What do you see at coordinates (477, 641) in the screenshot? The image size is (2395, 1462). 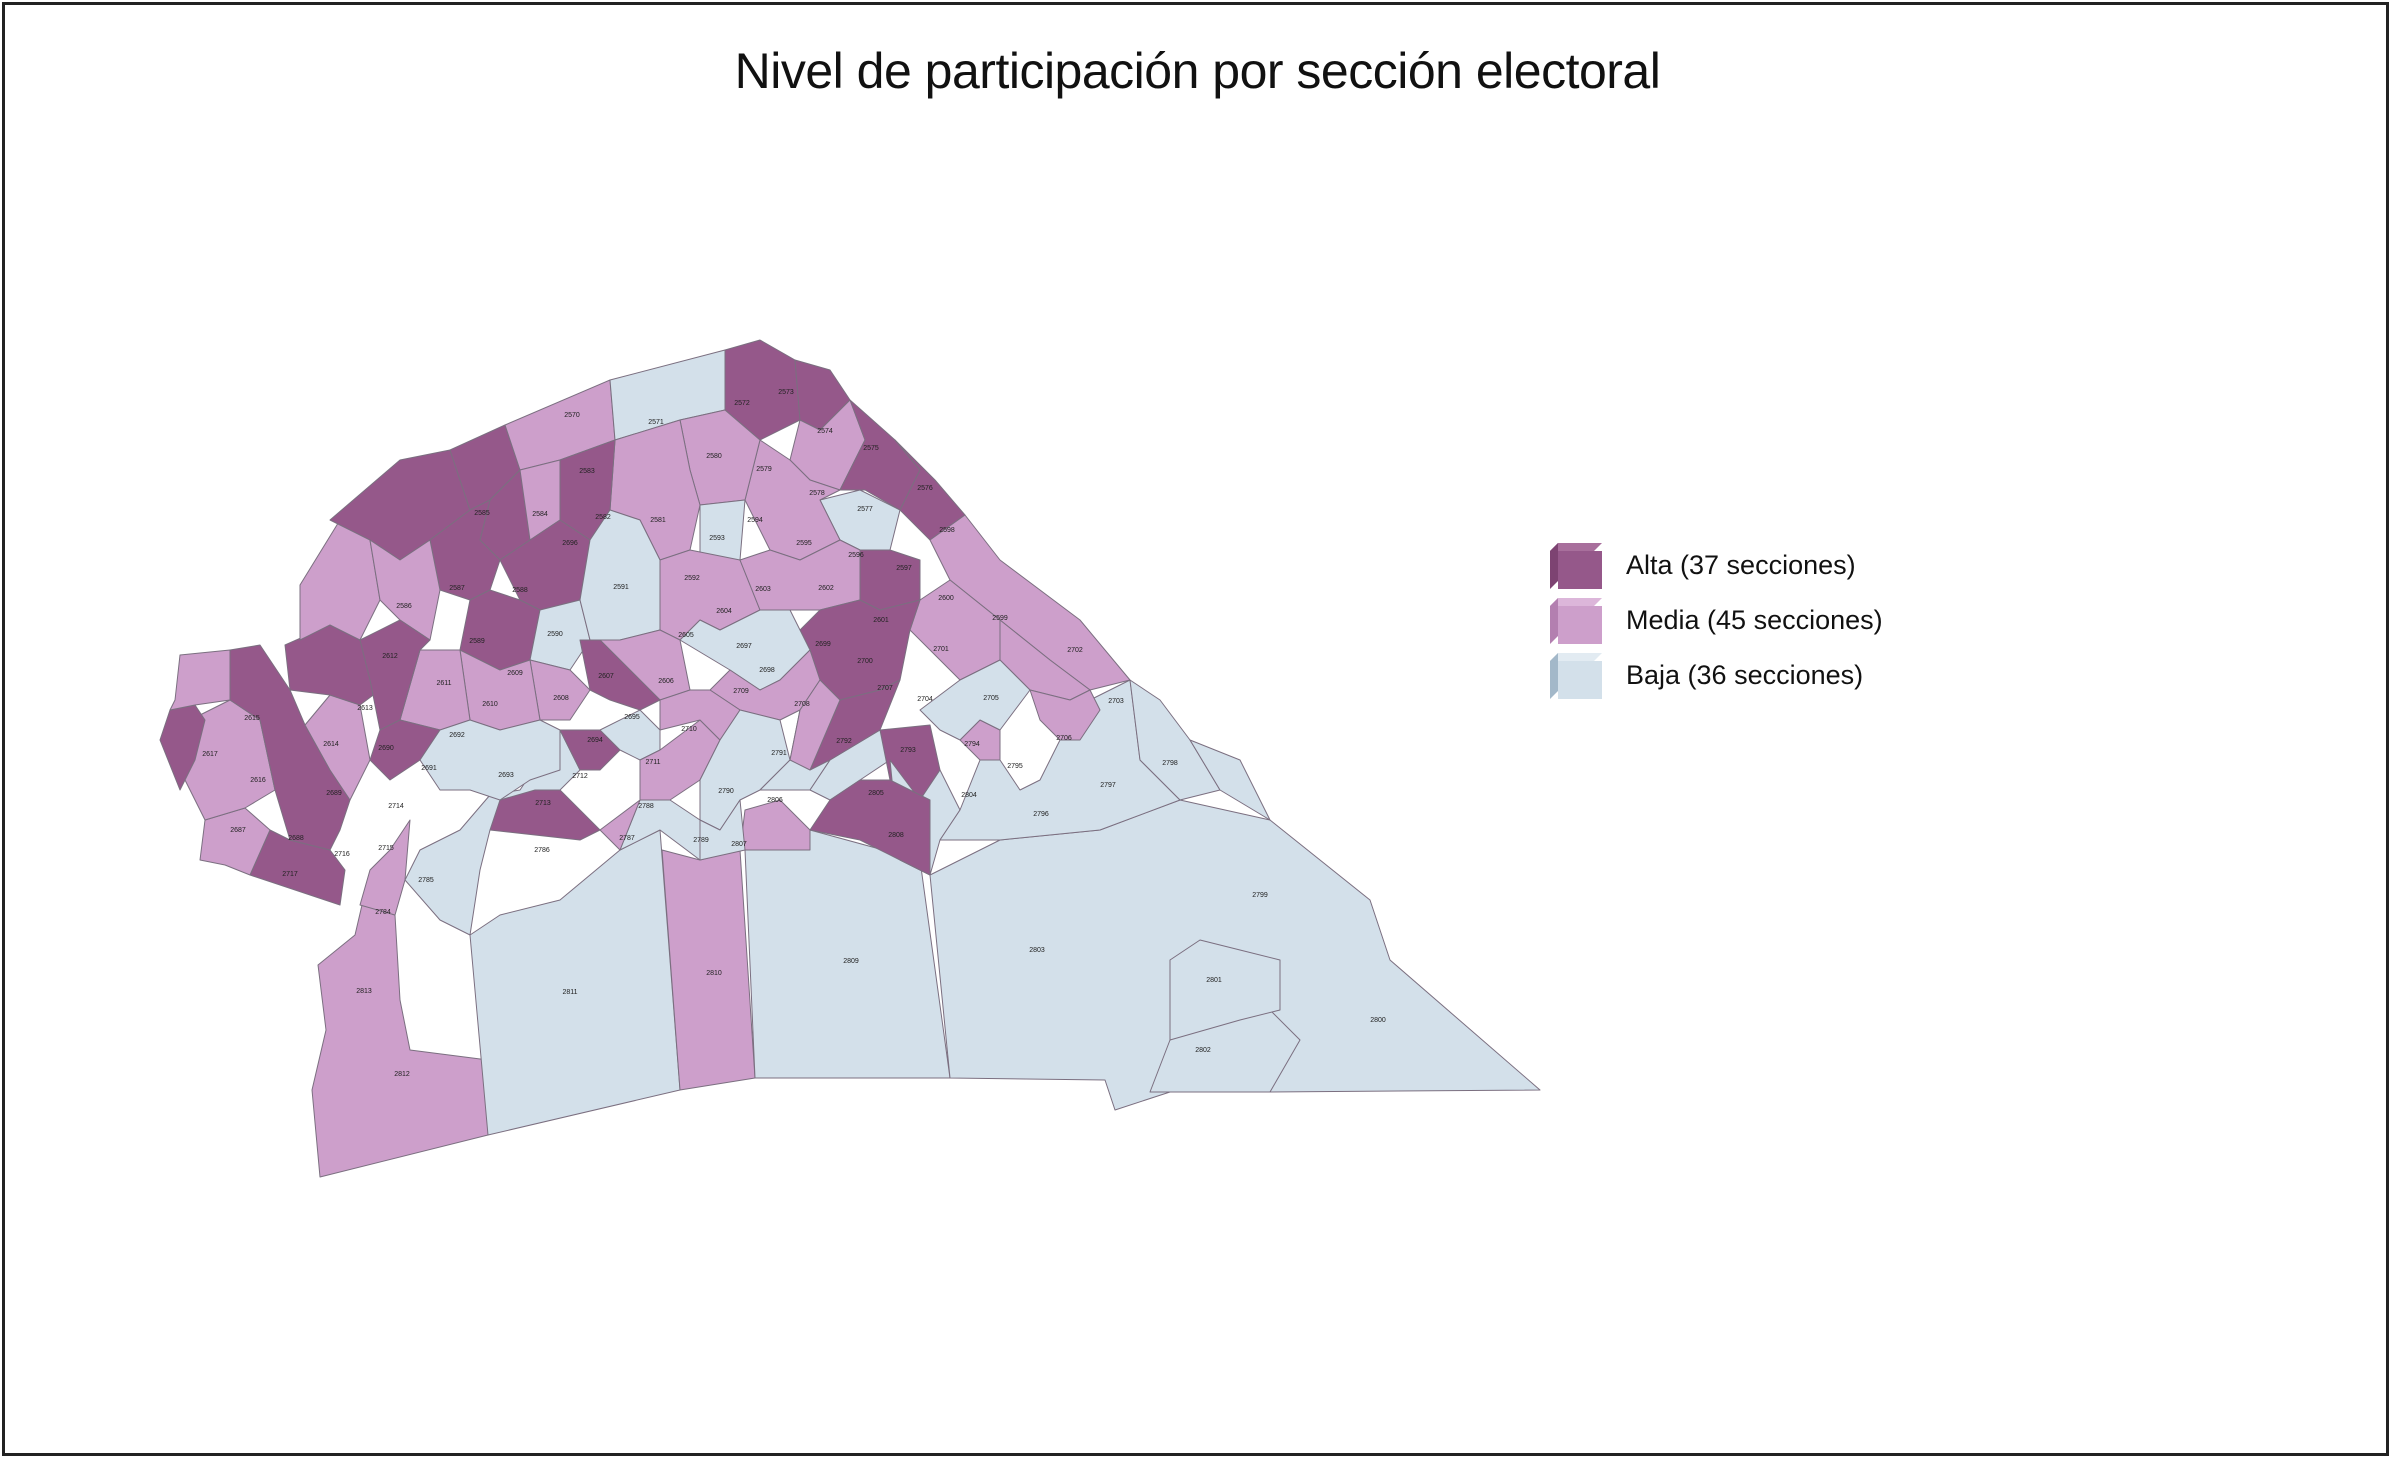 I see `section-label-2589: 2589` at bounding box center [477, 641].